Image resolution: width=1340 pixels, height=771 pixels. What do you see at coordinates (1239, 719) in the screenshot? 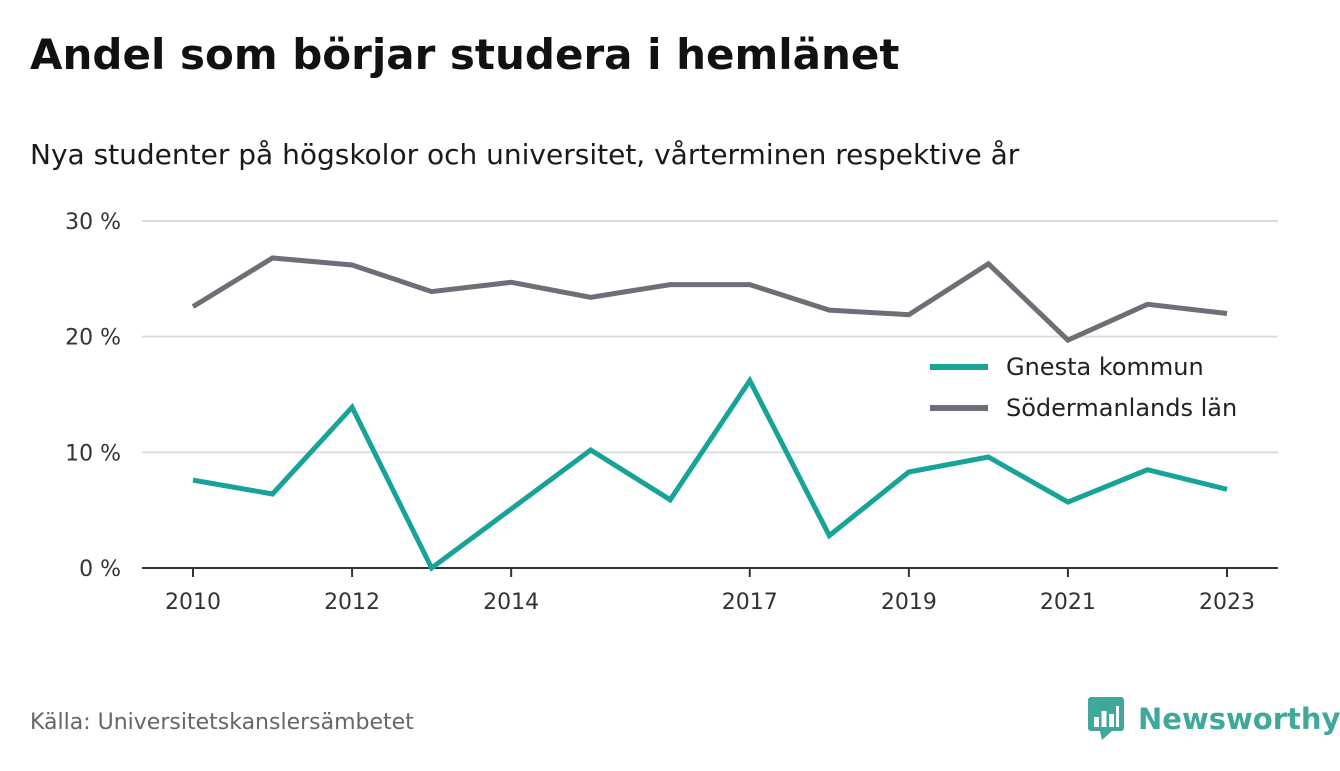
I see `brand-name: Newsworthy` at bounding box center [1239, 719].